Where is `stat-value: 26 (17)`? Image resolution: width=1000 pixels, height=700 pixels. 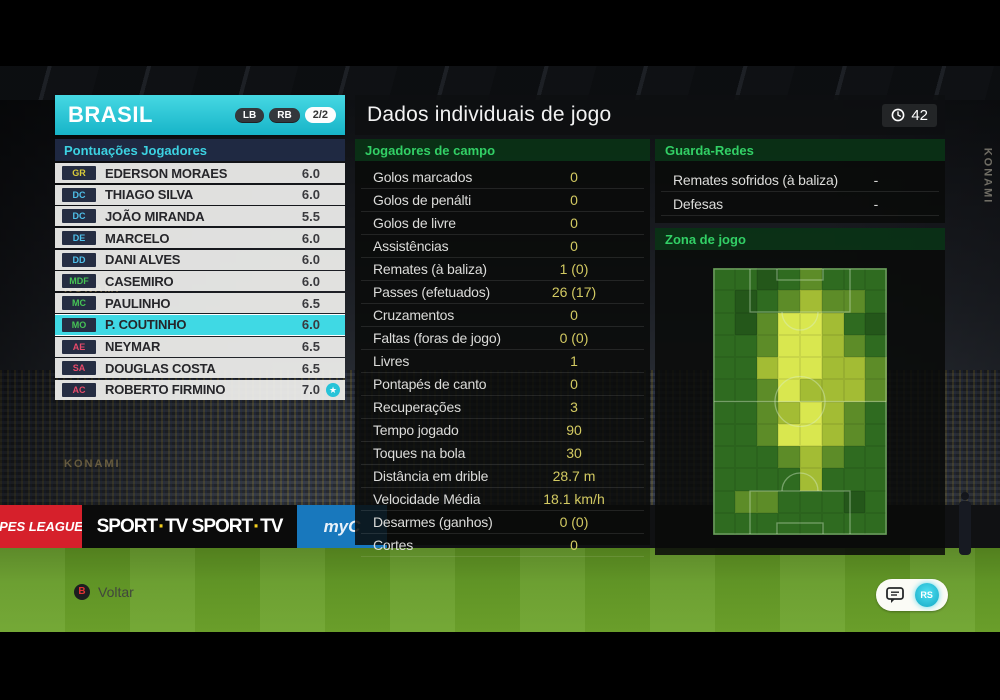 stat-value: 26 (17) is located at coordinates (574, 292).